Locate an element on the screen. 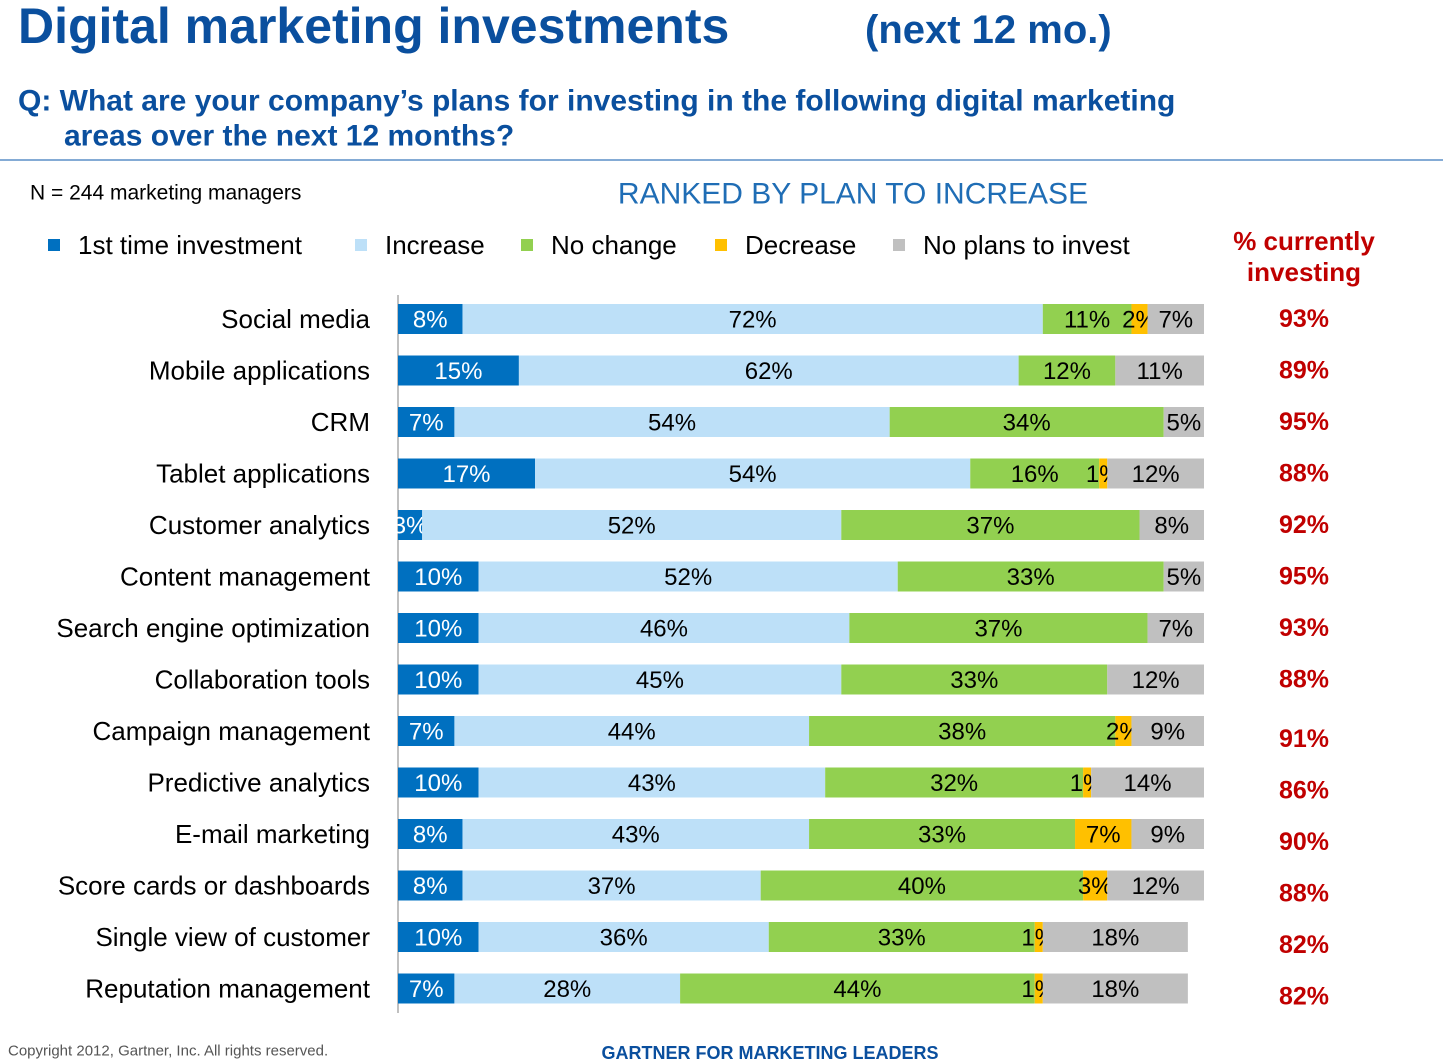 Image resolution: width=1443 pixels, height=1061 pixels. y-tick-label: Collaboration tools is located at coordinates (262, 680).